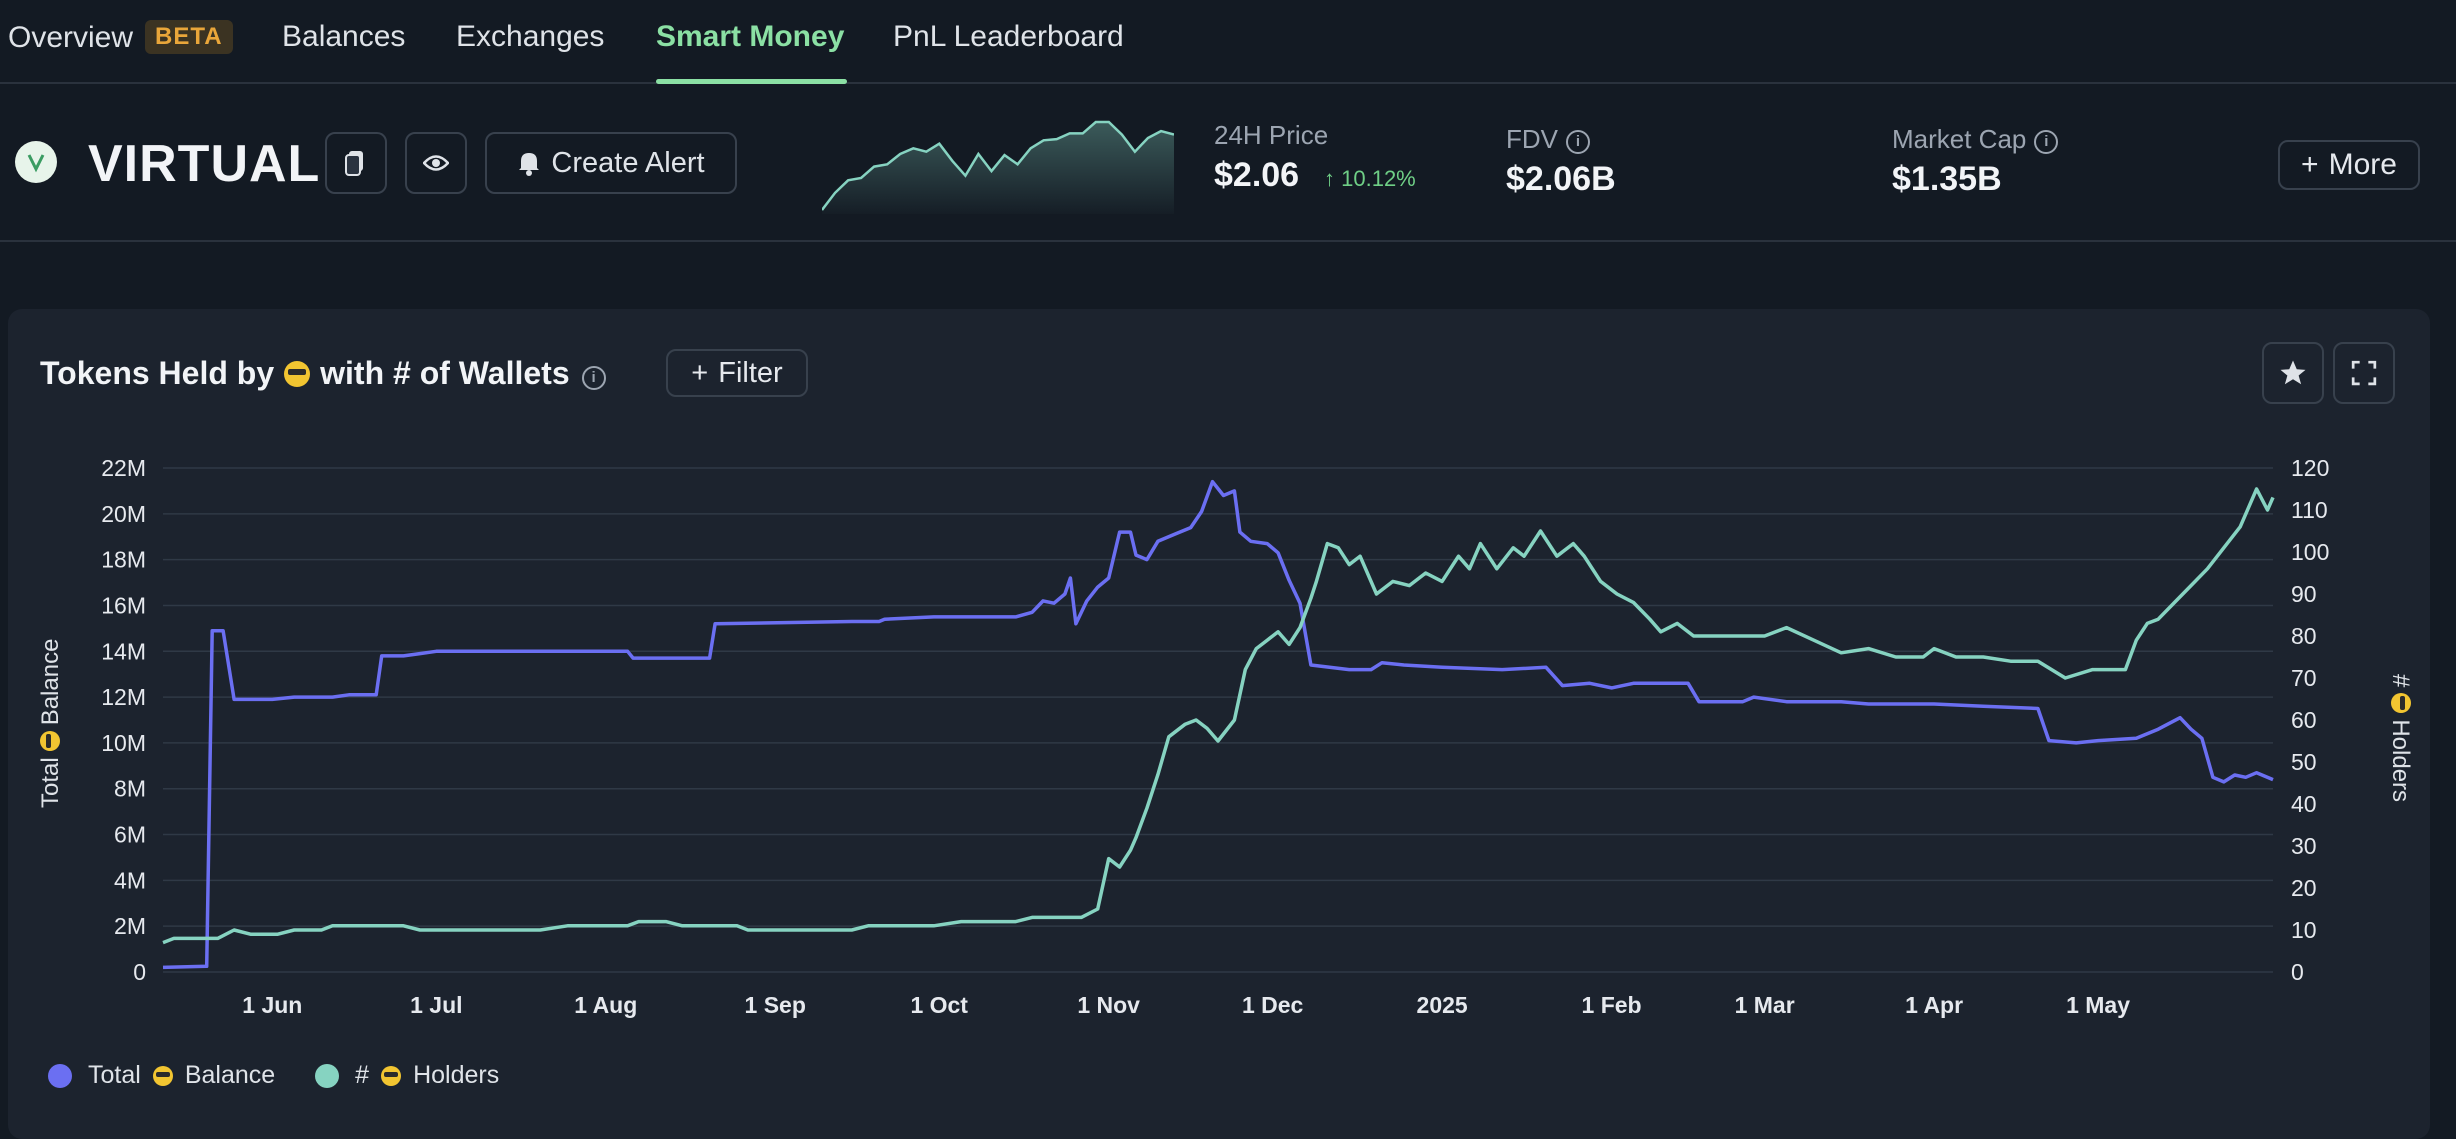  Describe the element at coordinates (628, 162) in the screenshot. I see `create-alert-label: Create Alert` at that location.